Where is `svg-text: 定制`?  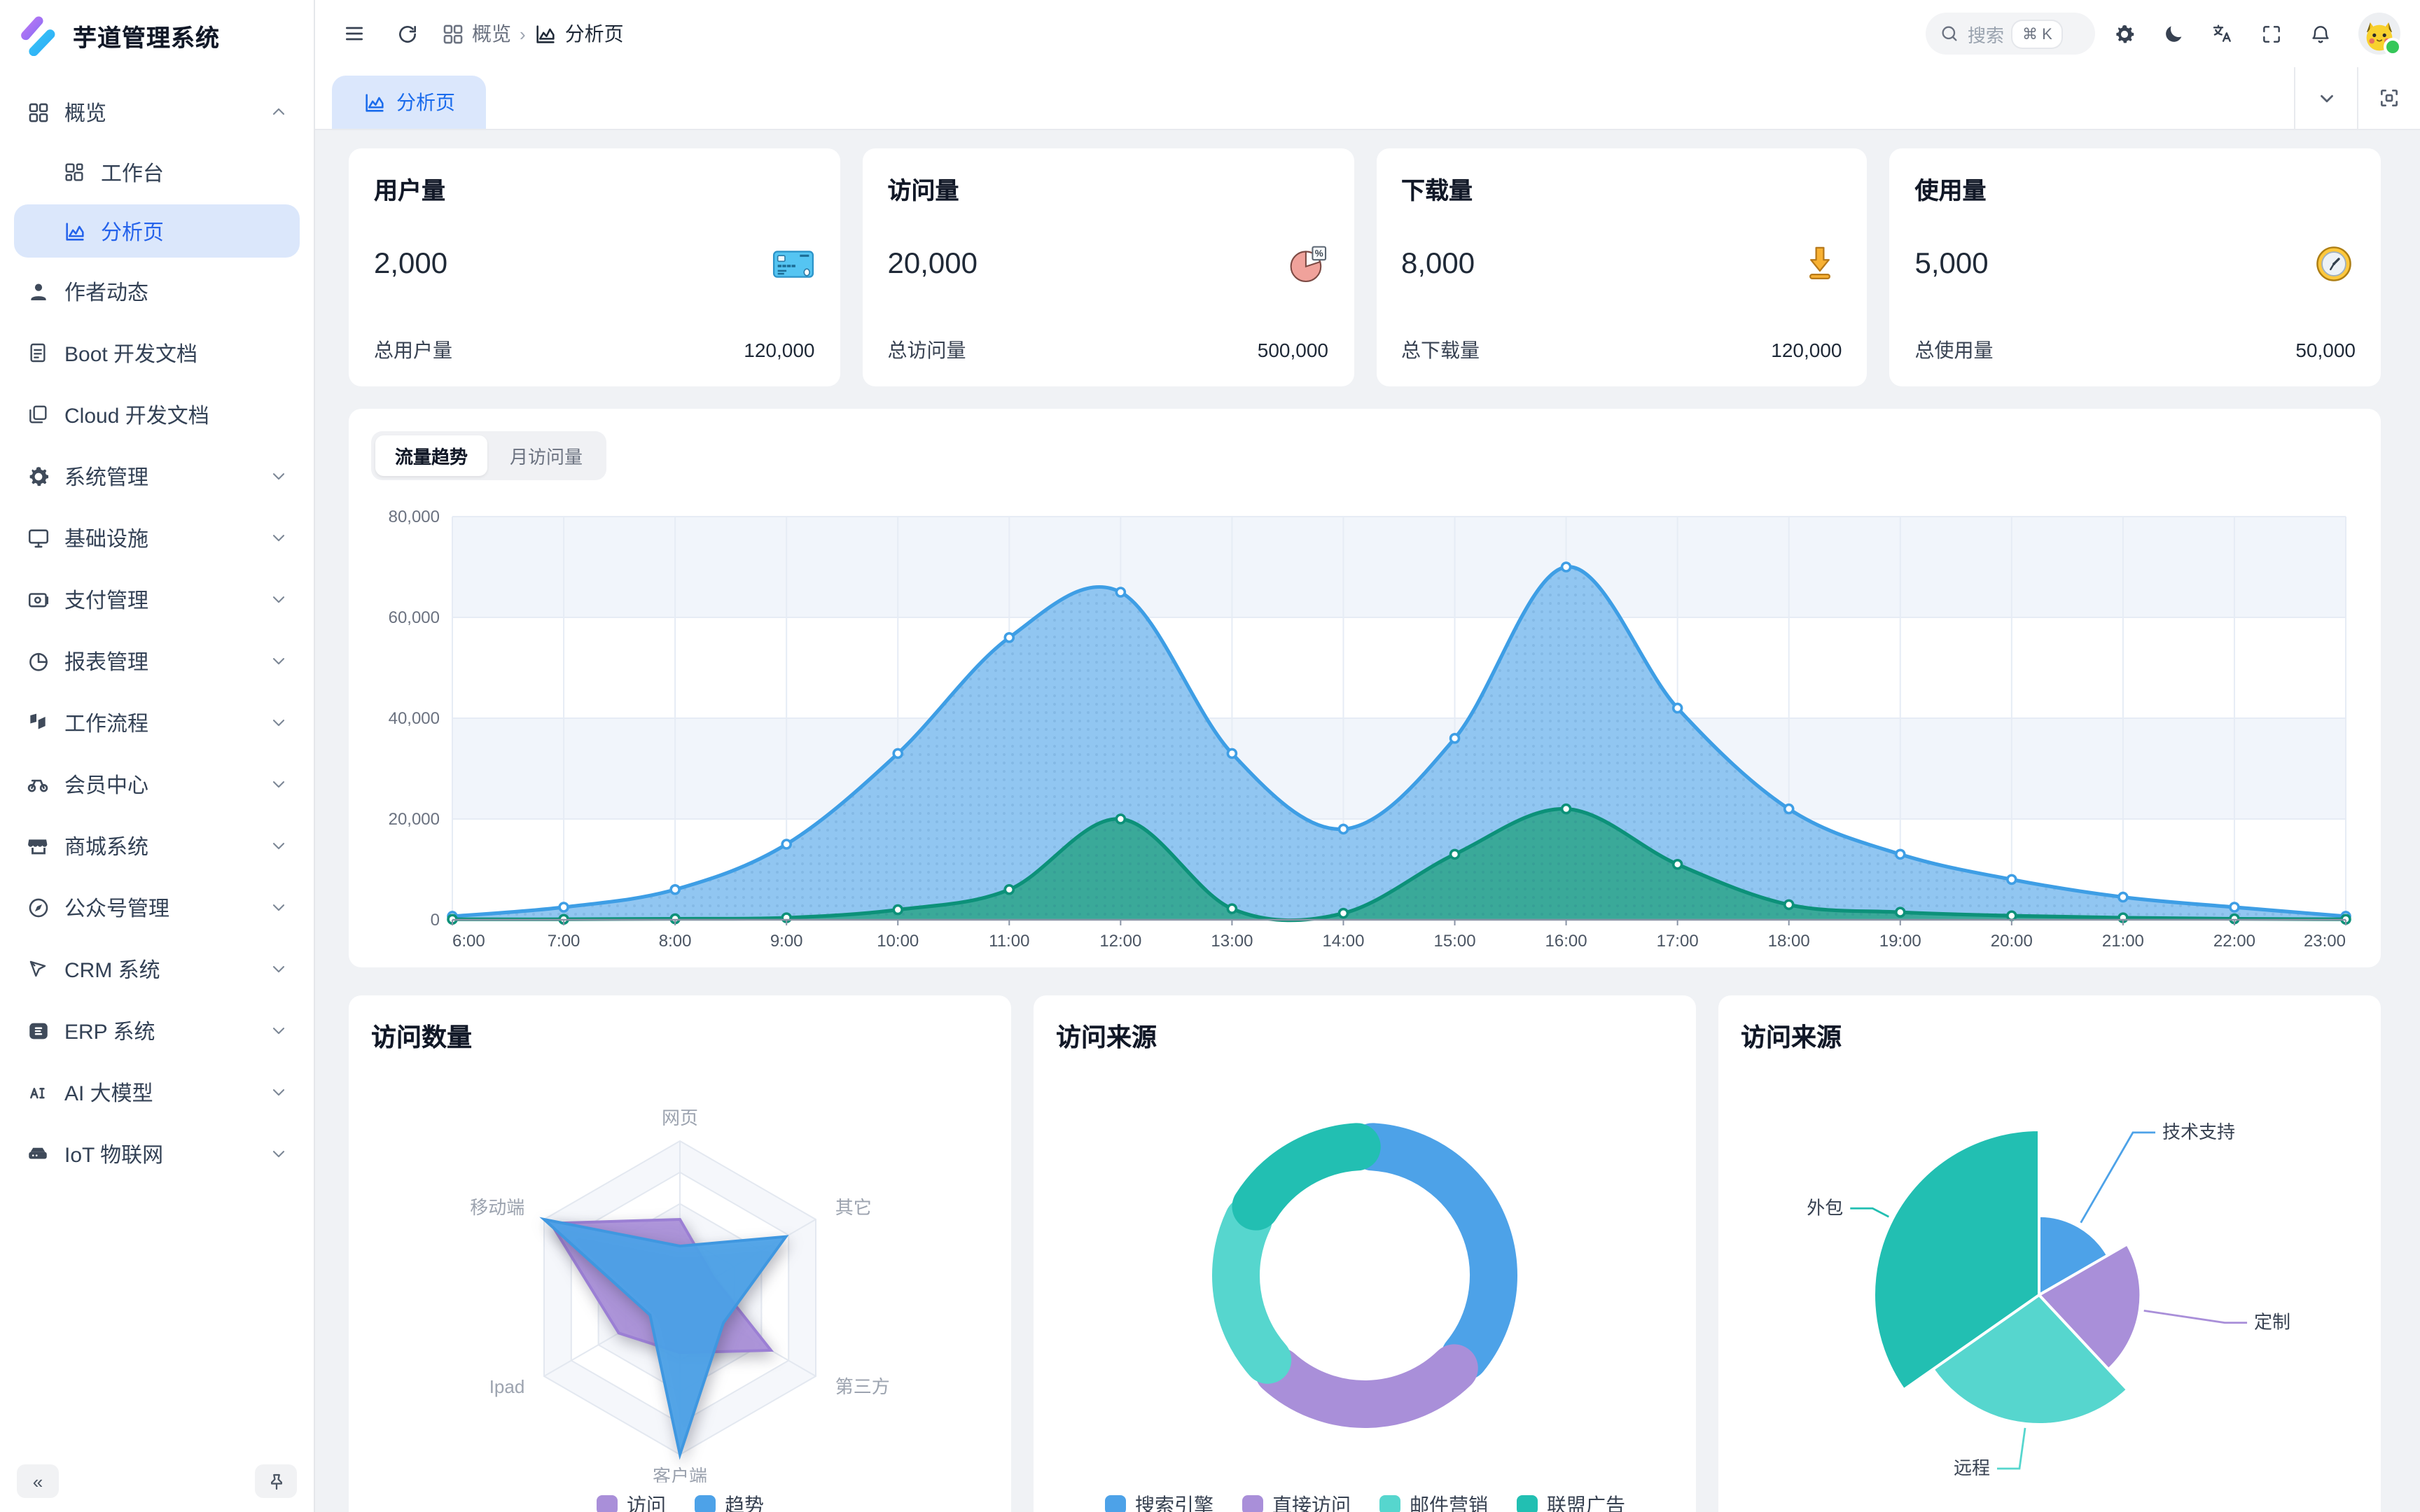 svg-text: 定制 is located at coordinates (2272, 1322).